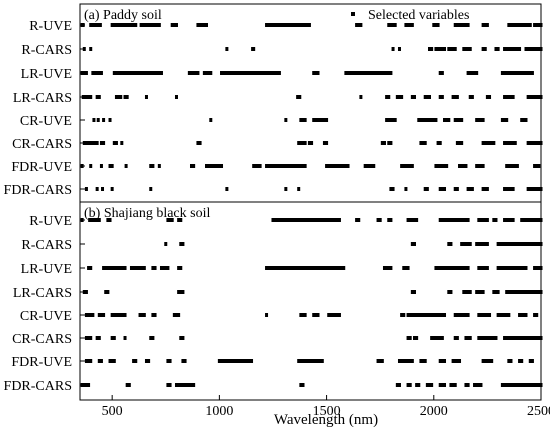  What do you see at coordinates (38, 386) in the screenshot?
I see `y-tick-label: FDR-CARS` at bounding box center [38, 386].